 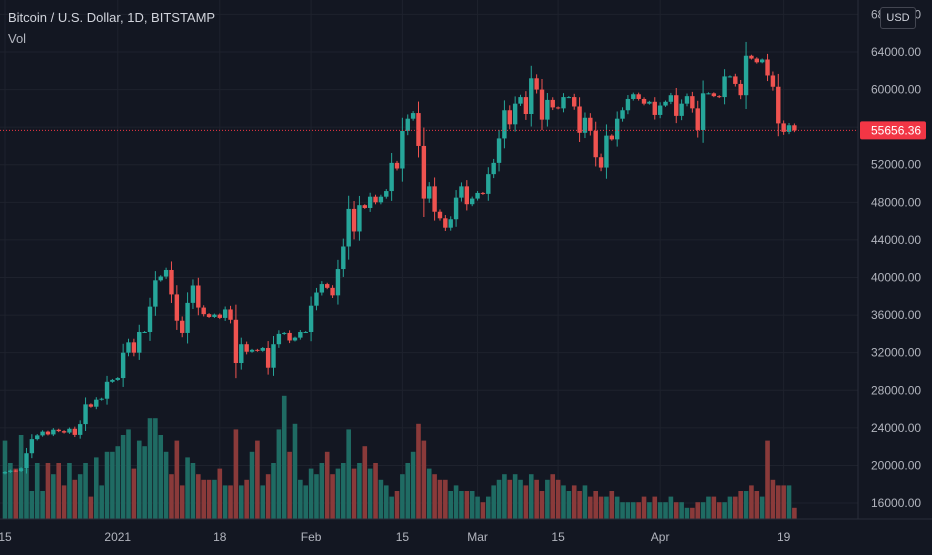 I want to click on currency-button: USD, so click(x=898, y=18).